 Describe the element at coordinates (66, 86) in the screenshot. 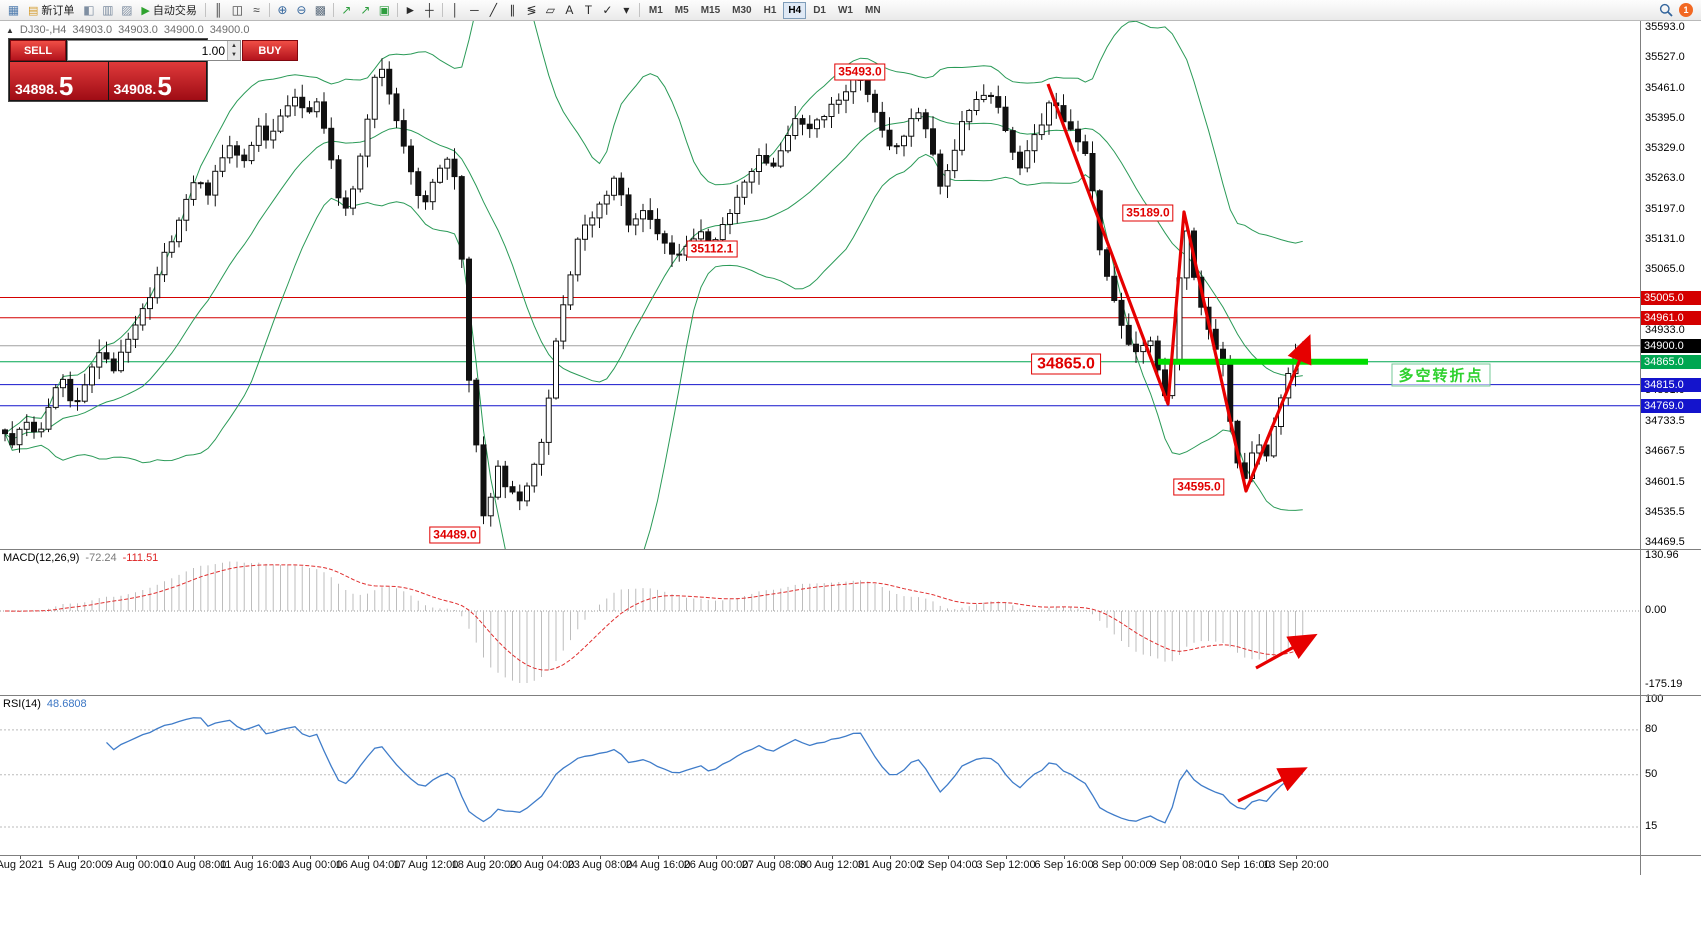

I see `sell-price-big-digit: 5` at that location.